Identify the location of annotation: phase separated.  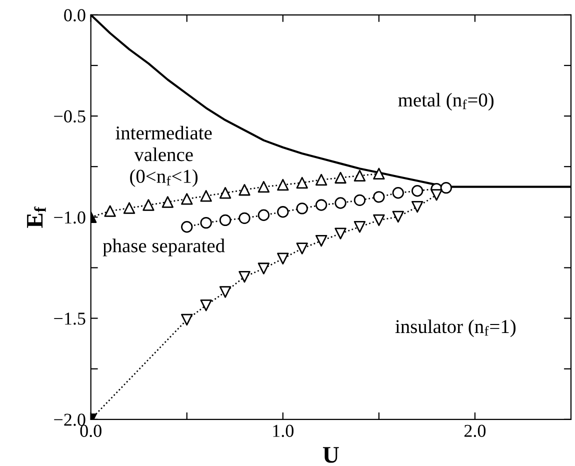
(163, 247).